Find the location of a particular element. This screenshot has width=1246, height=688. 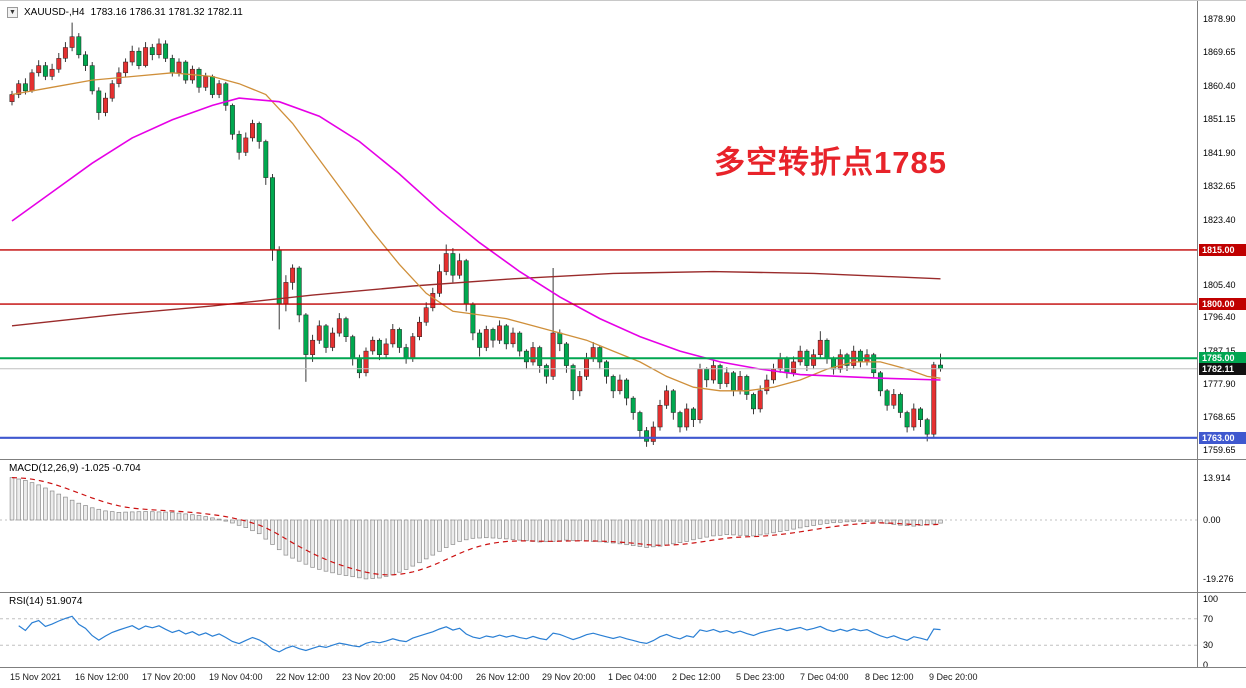

time-axis-label: 8 Dec 12:00 is located at coordinates (889, 677).